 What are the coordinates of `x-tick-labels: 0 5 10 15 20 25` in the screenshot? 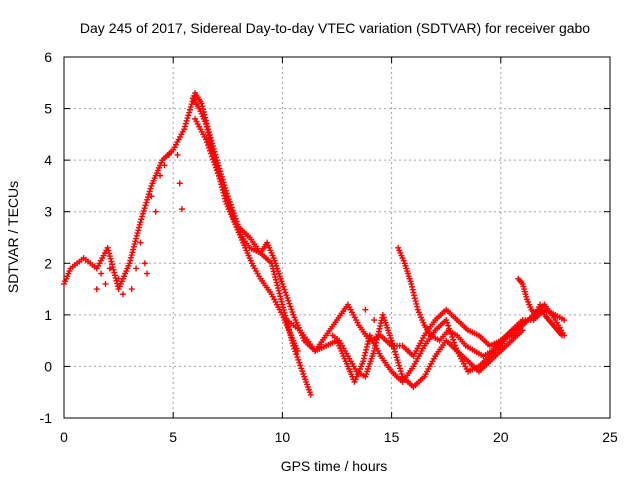 It's located at (339, 437).